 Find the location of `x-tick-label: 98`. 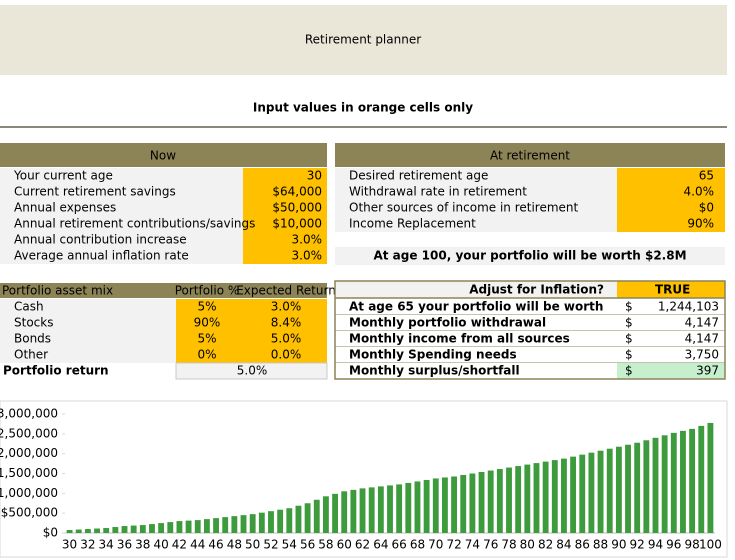

x-tick-label: 98 is located at coordinates (691, 545).